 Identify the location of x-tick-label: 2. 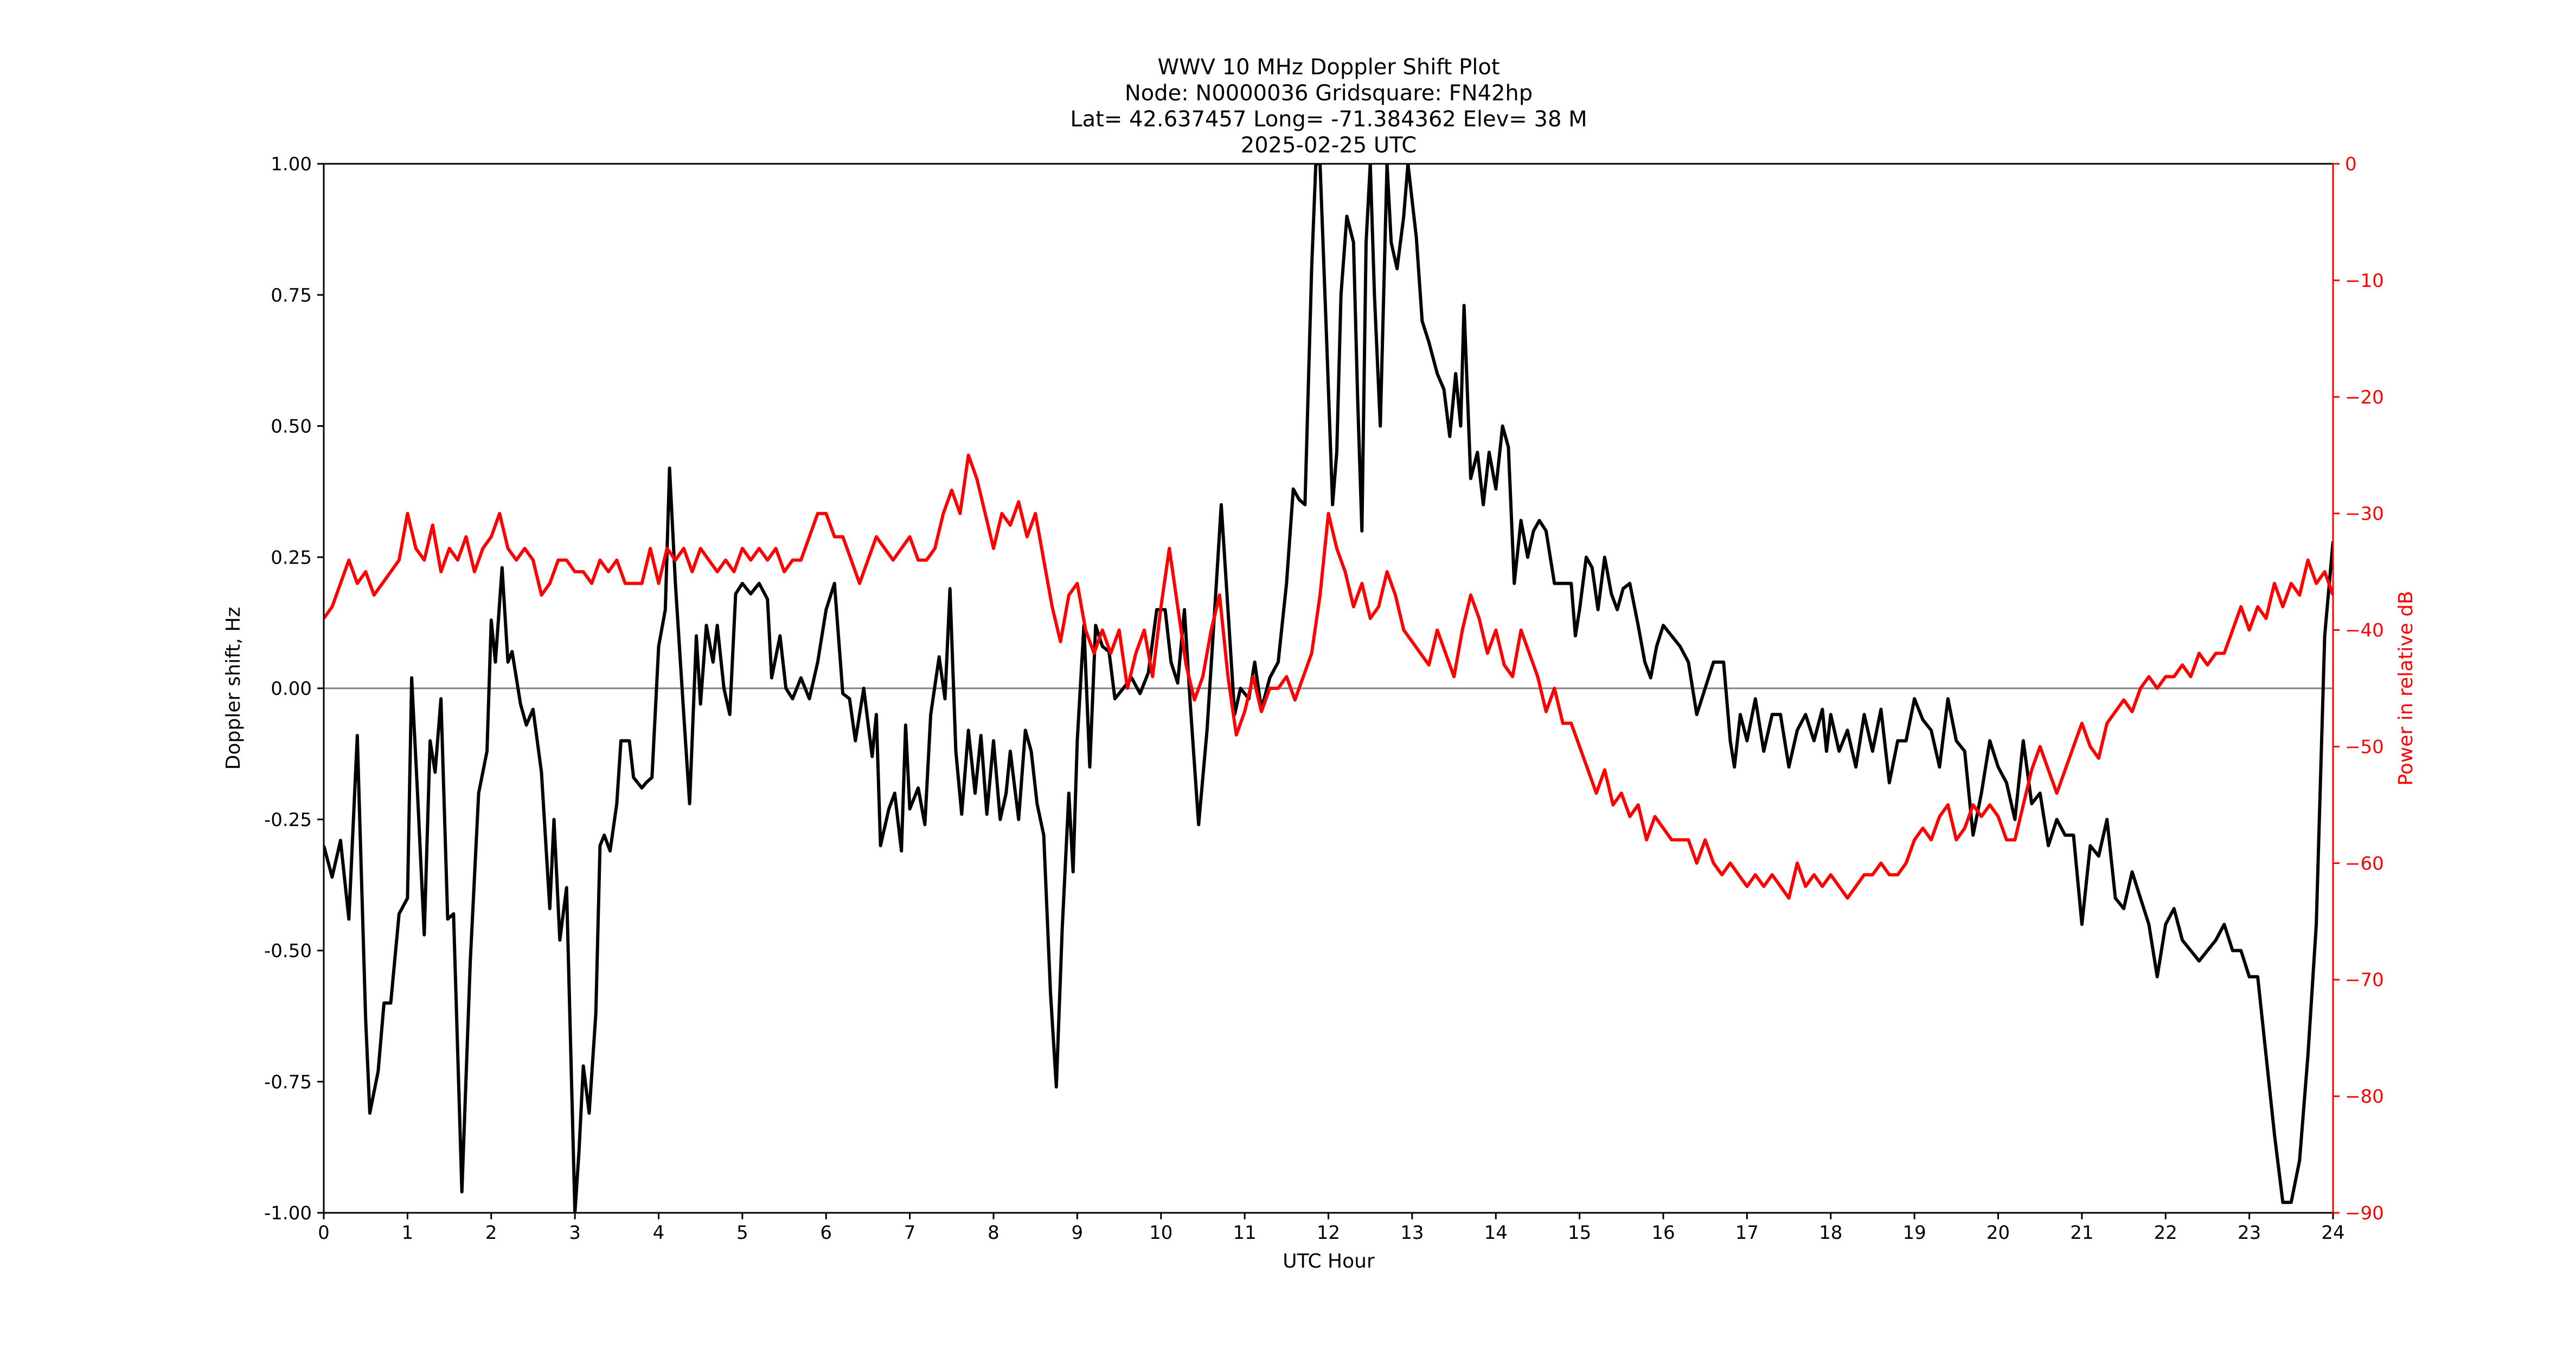
(491, 1233).